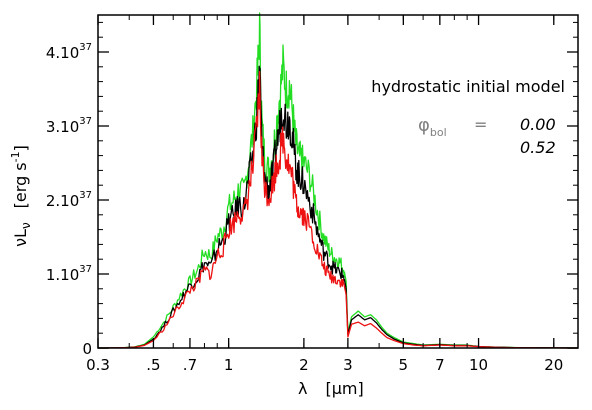 The image size is (592, 410). Describe the element at coordinates (98, 365) in the screenshot. I see `x-tick-label-0: 0.3` at that location.